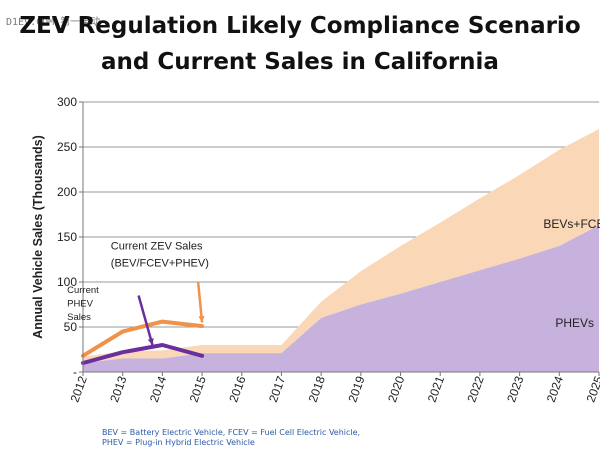 The image size is (600, 453). I want to click on x-tick-label: 2013, so click(118, 389).